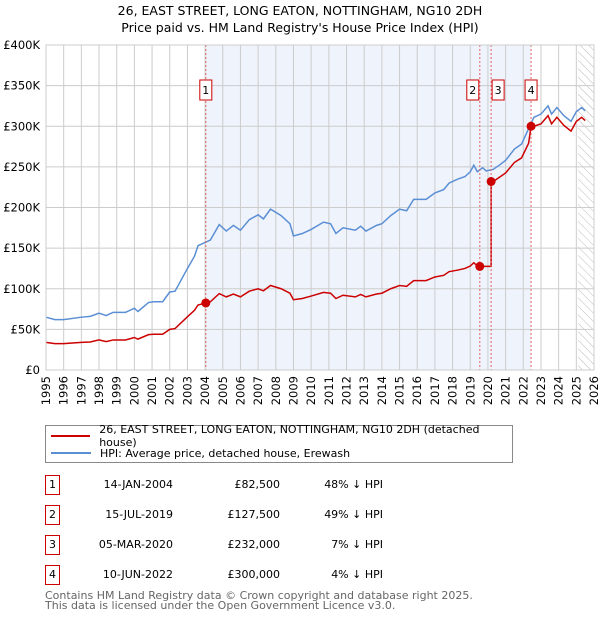 This screenshot has width=600, height=620. Describe the element at coordinates (137, 574) in the screenshot. I see `transaction-date: 10-JUN-2022` at that location.